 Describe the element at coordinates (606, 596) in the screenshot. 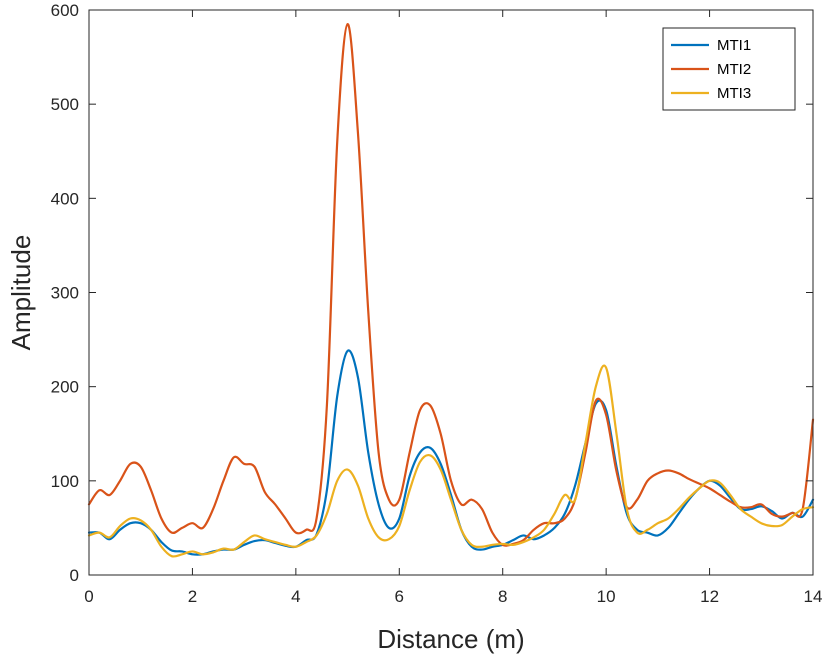

I see `x-tick-label: 10` at that location.